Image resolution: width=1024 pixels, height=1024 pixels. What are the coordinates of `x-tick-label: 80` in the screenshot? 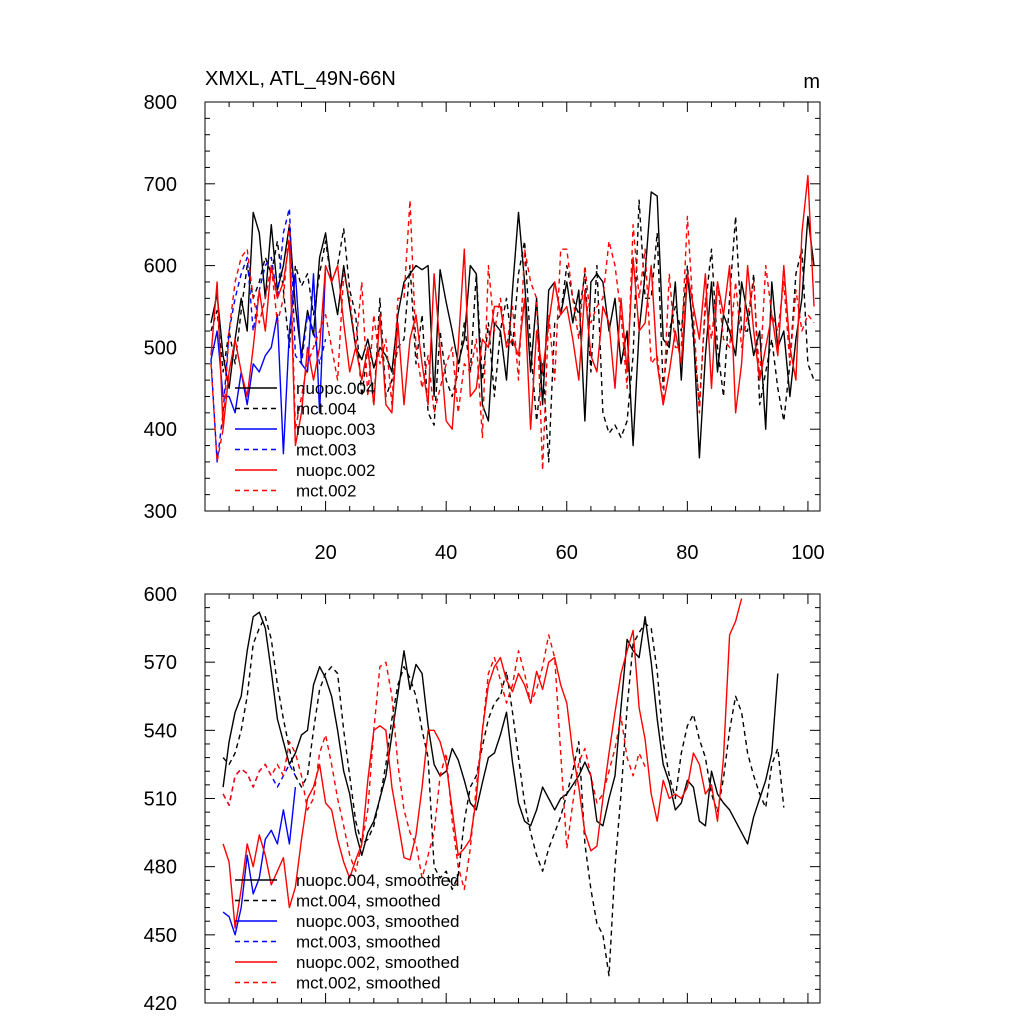 It's located at (687, 553).